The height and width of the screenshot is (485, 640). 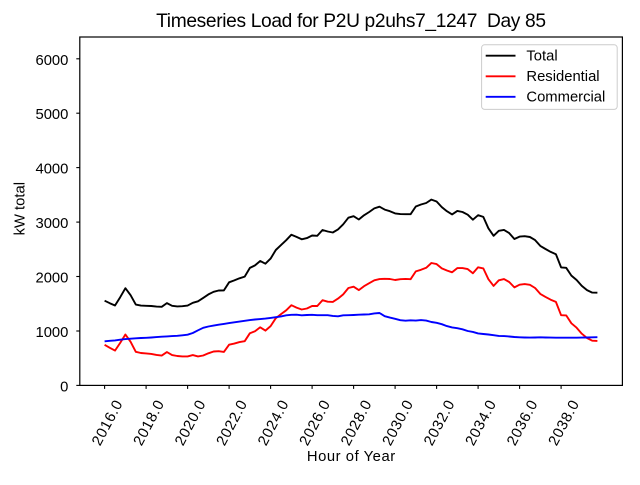 What do you see at coordinates (562, 77) in the screenshot?
I see `svg-text: Residential` at bounding box center [562, 77].